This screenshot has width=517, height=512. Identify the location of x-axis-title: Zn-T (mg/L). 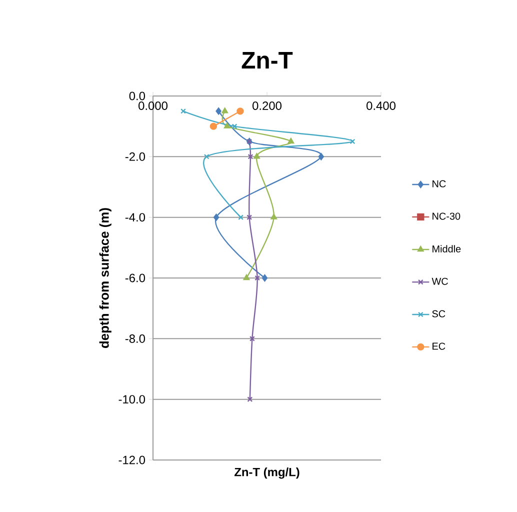
(267, 473).